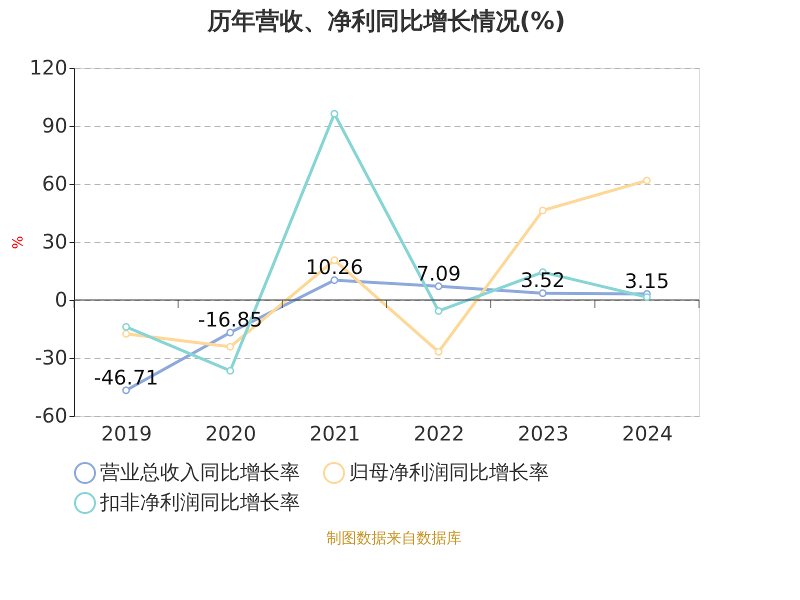  What do you see at coordinates (335, 267) in the screenshot?
I see `data-label: 10.26` at bounding box center [335, 267].